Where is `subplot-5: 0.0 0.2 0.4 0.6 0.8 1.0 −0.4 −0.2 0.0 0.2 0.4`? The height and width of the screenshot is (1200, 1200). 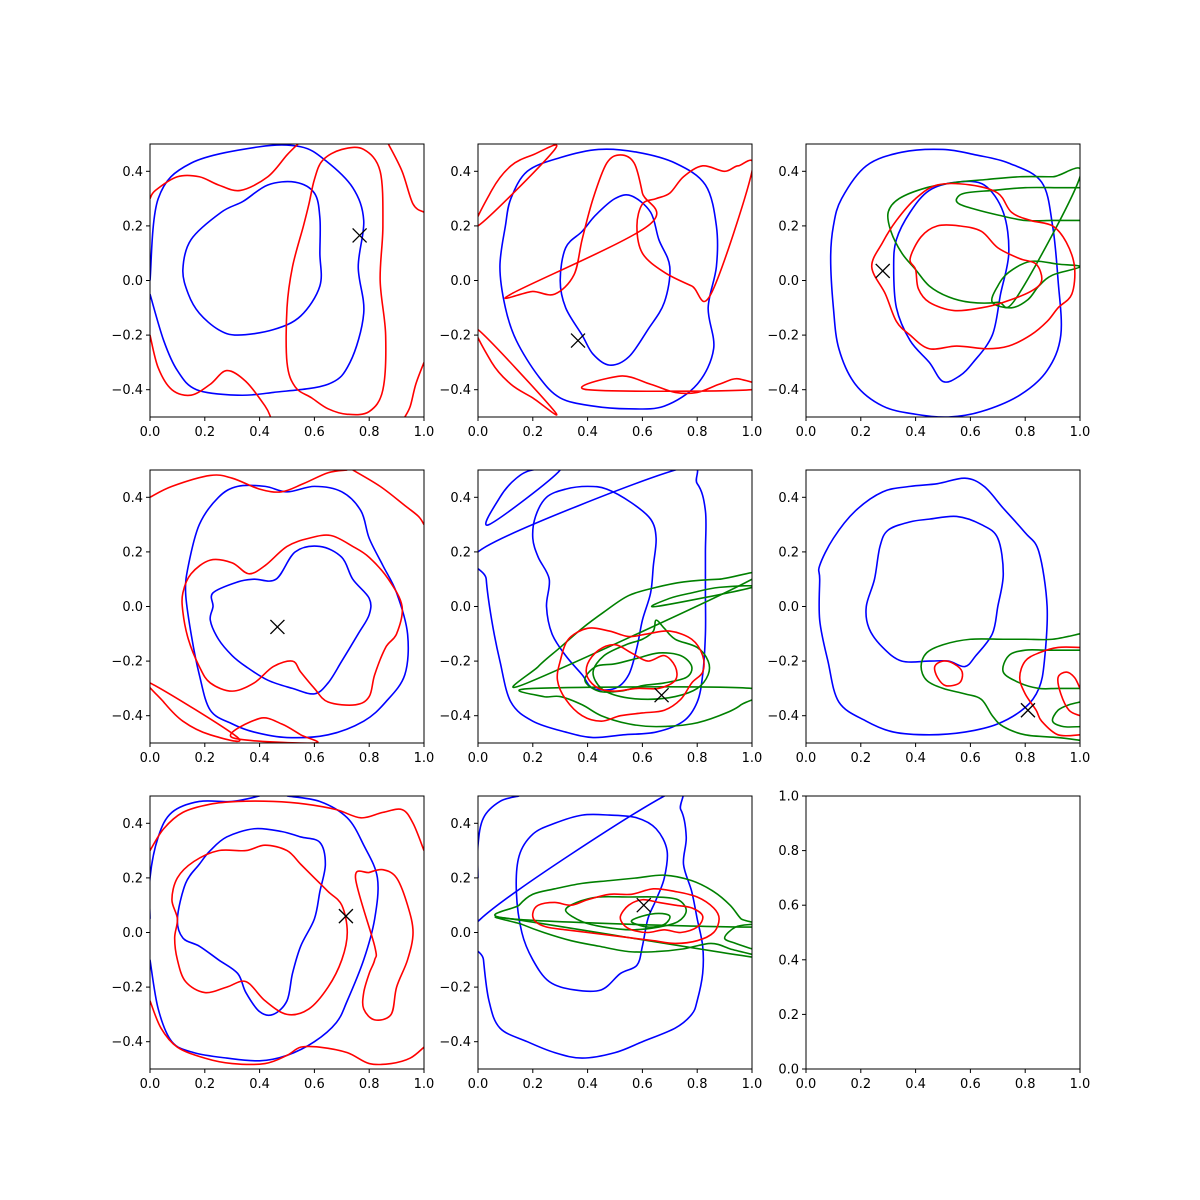 subplot-5: 0.0 0.2 0.4 0.6 0.8 1.0 −0.4 −0.2 0.0 0.2 0.4 is located at coordinates (601, 617).